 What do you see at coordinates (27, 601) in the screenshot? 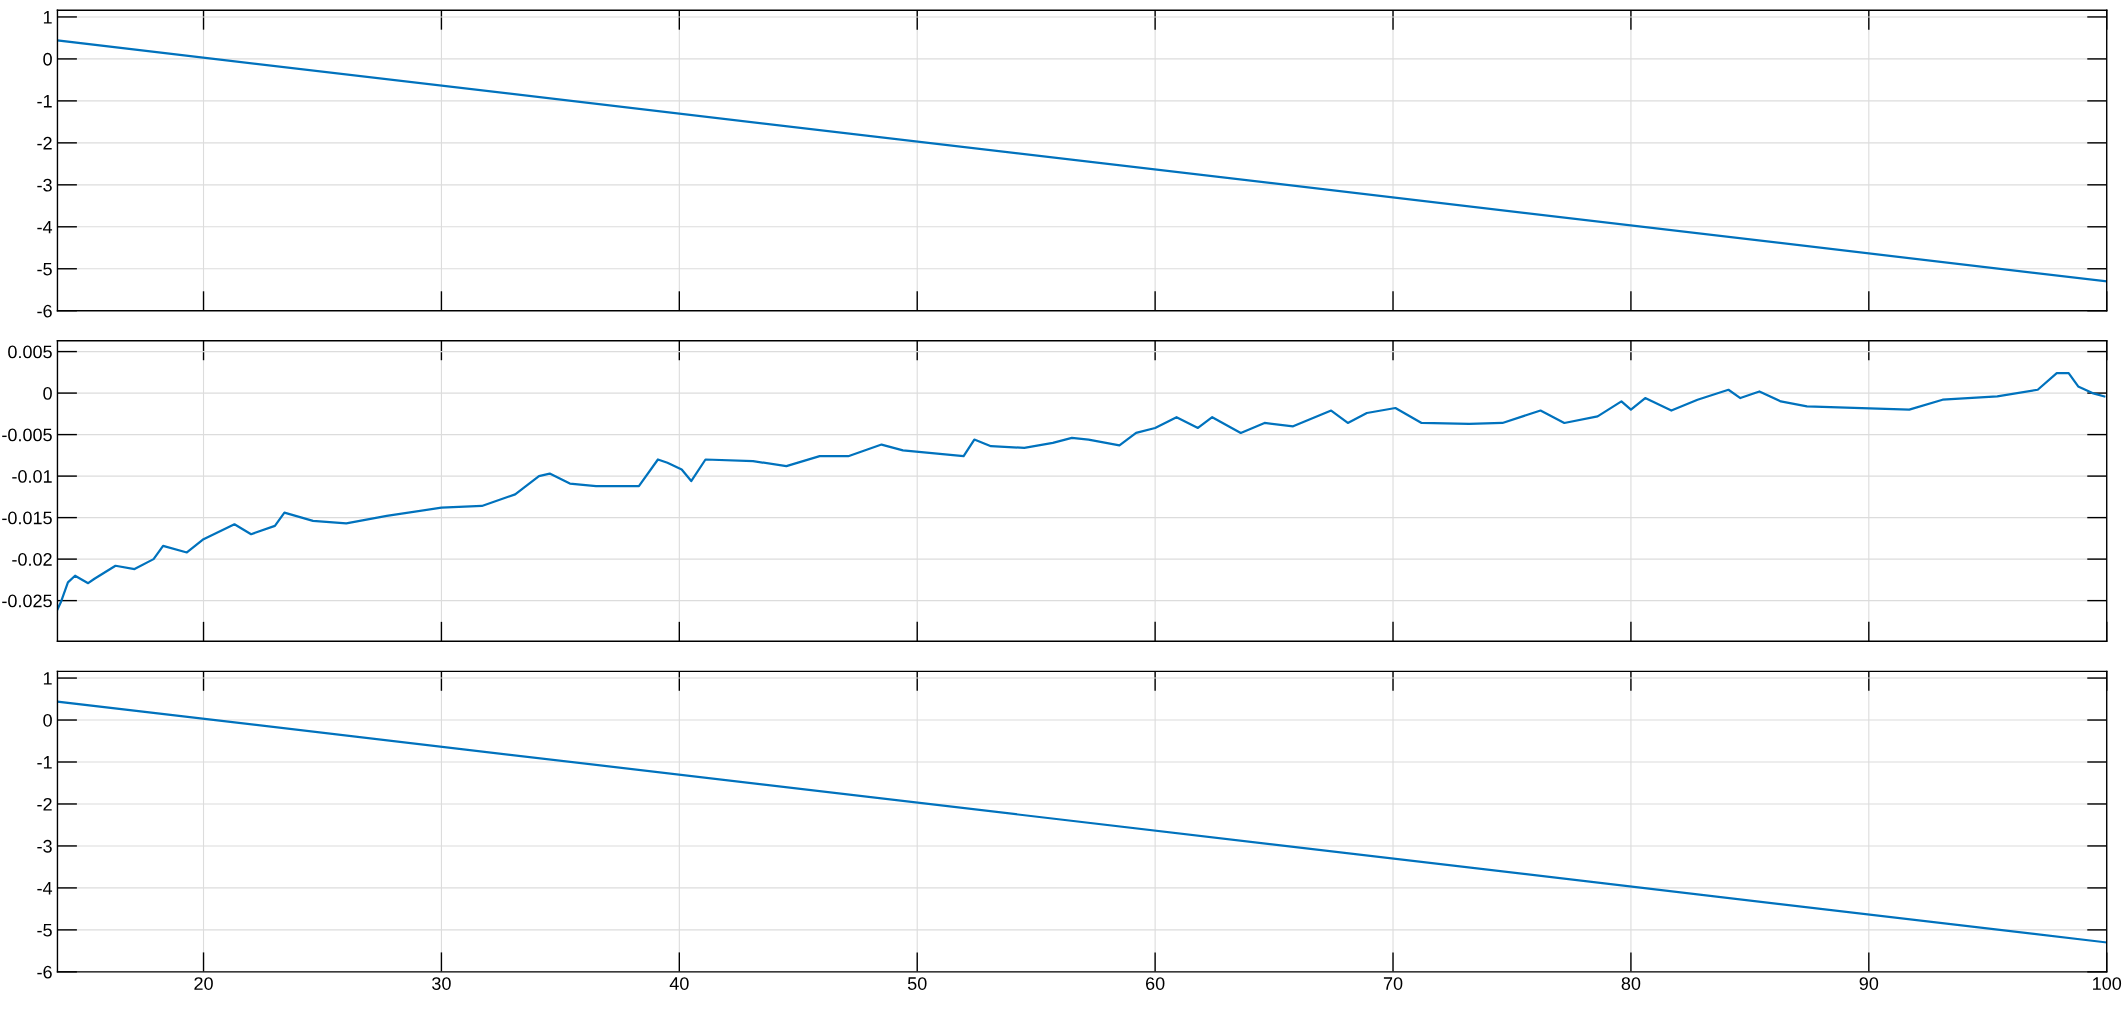
I see `y-tick-label: -0.025` at bounding box center [27, 601].